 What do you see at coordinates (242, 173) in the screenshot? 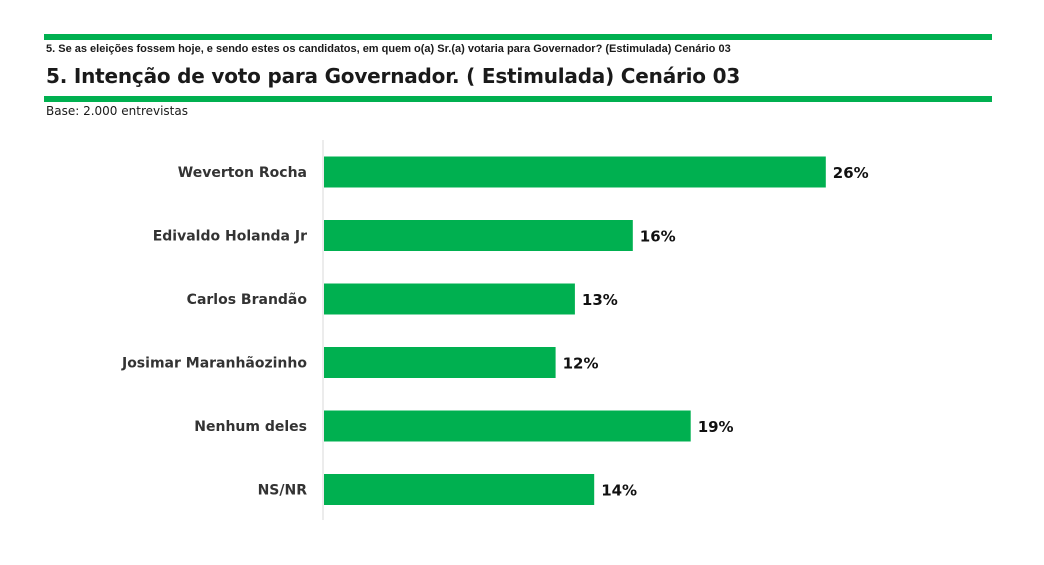
I see `category-label: Weverton Rocha` at bounding box center [242, 173].